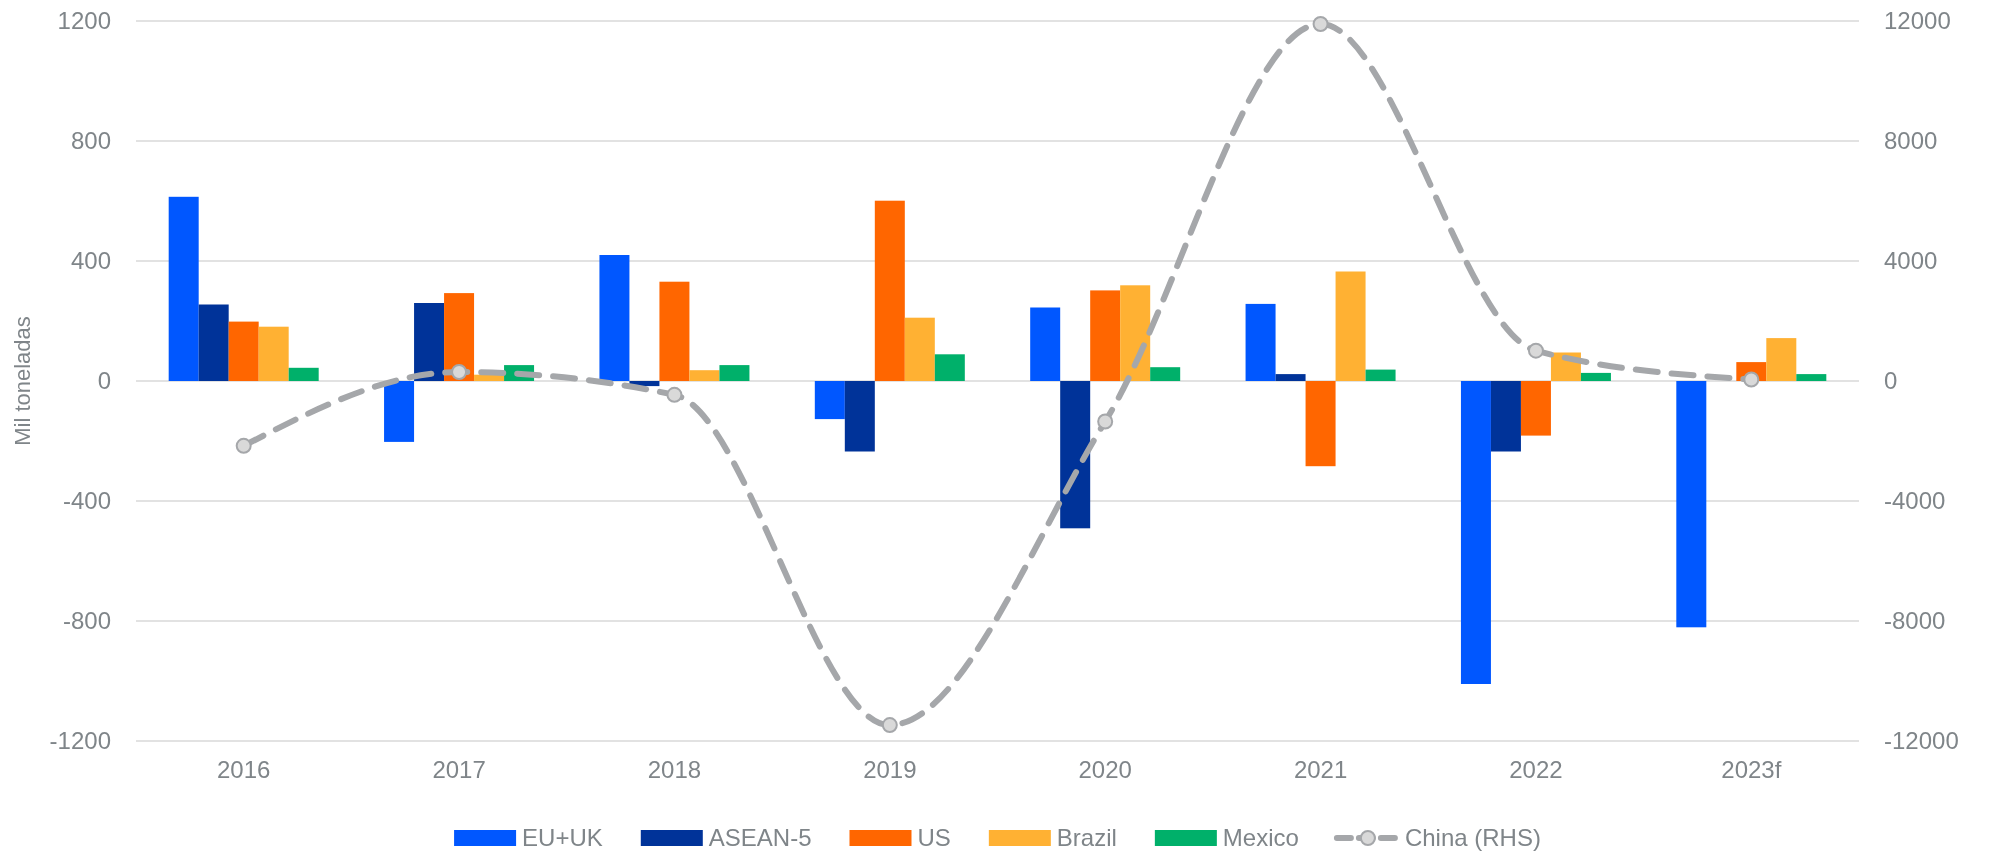 The width and height of the screenshot is (2002, 865). I want to click on x-tick-label: 2018, so click(674, 769).